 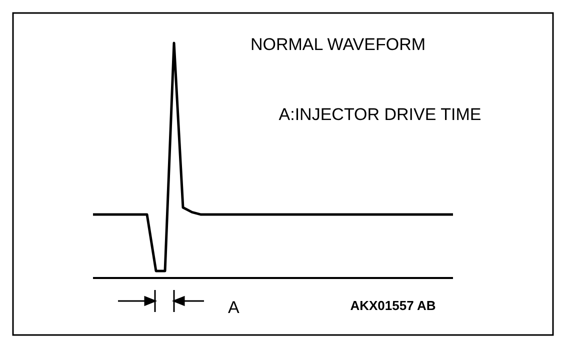 I want to click on text: AKX01557 AB, so click(x=393, y=305).